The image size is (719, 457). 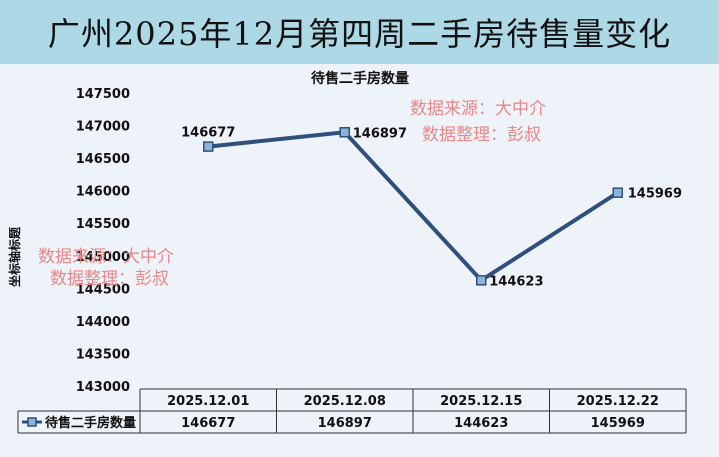 I want to click on y-tick-label: 144000, so click(x=103, y=322).